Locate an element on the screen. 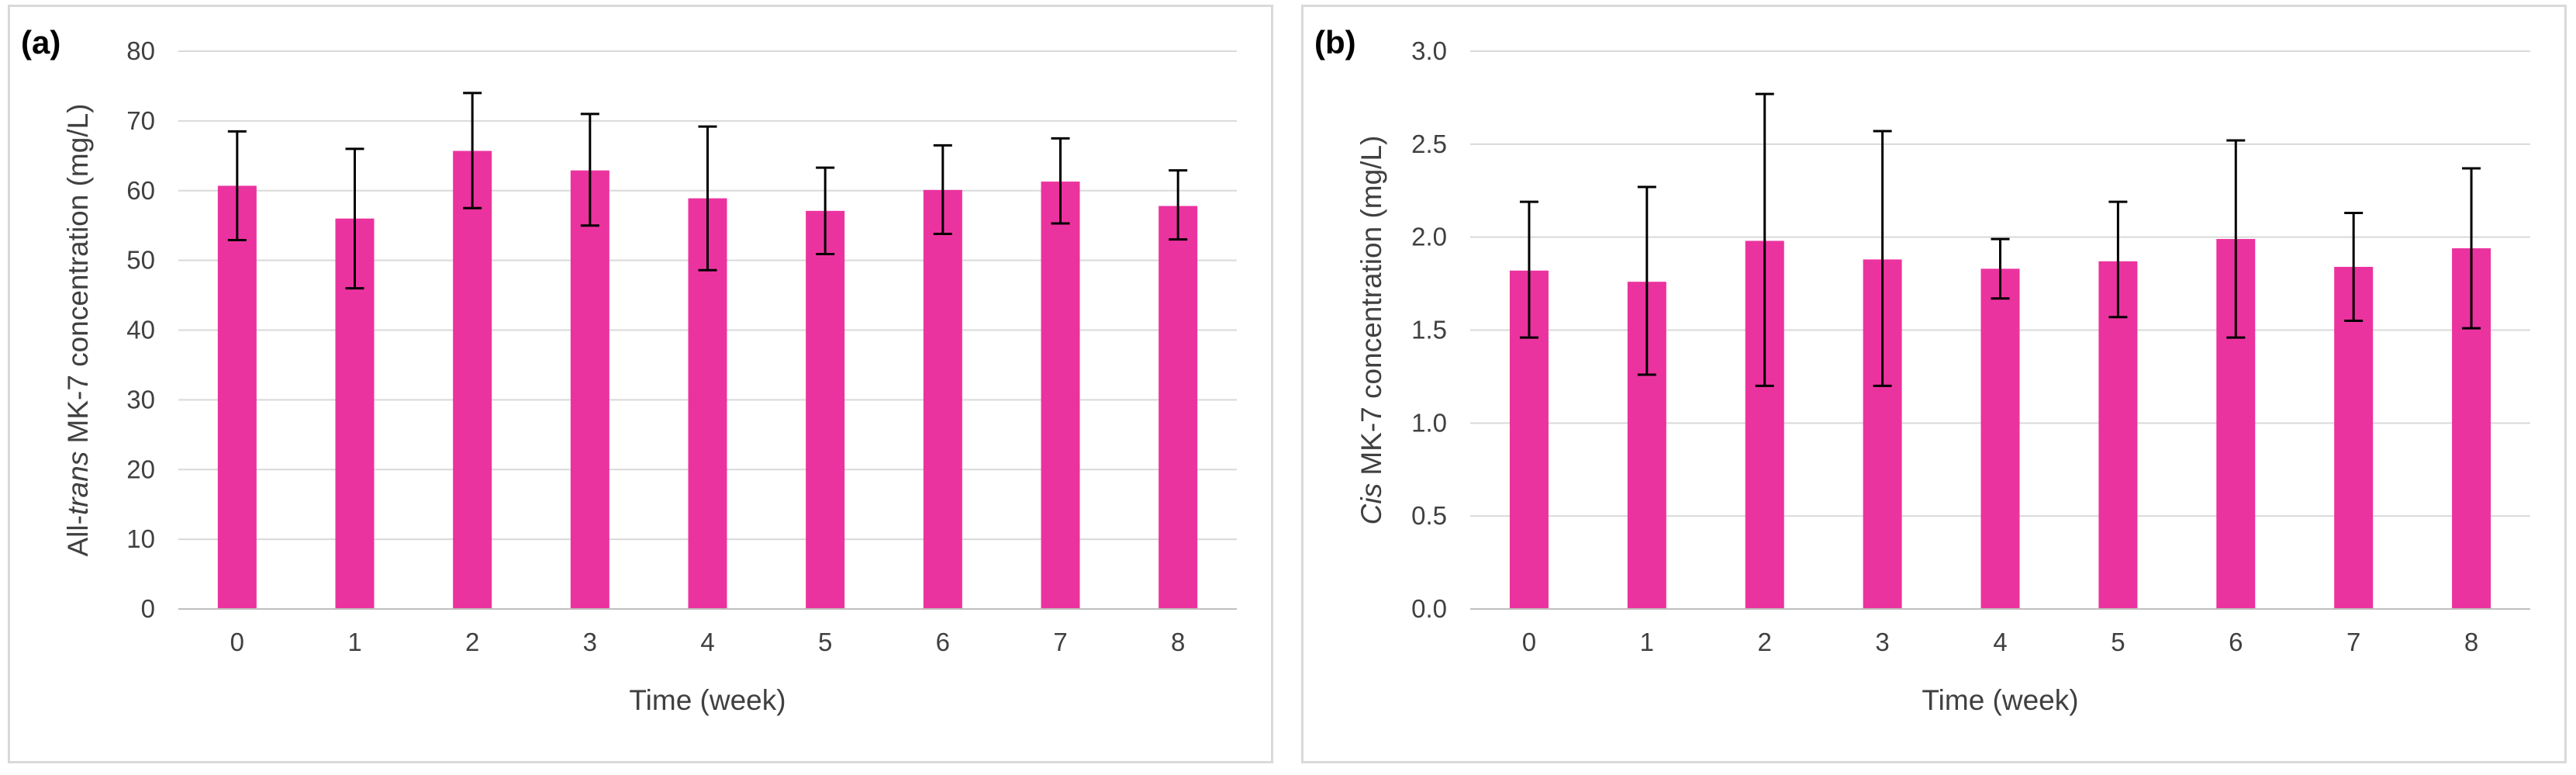 The image size is (2576, 775). y-tick-label: 1.0 is located at coordinates (1429, 422).